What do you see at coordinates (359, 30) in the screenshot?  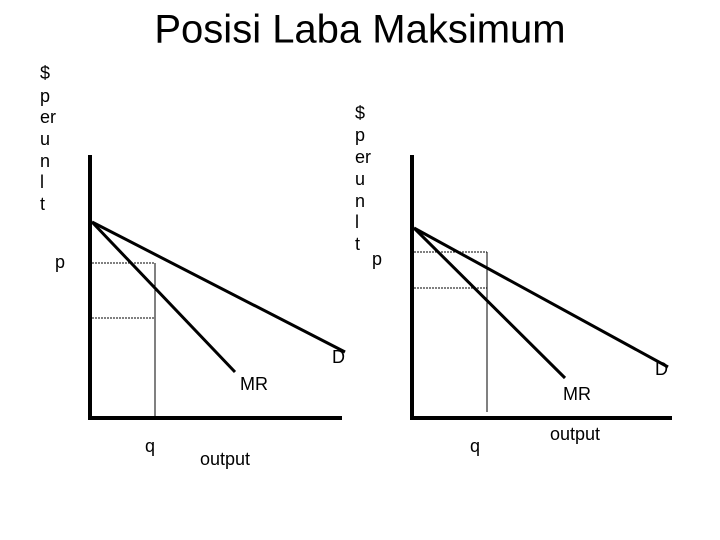 I see `title: Posisi Laba Maksimum` at bounding box center [359, 30].